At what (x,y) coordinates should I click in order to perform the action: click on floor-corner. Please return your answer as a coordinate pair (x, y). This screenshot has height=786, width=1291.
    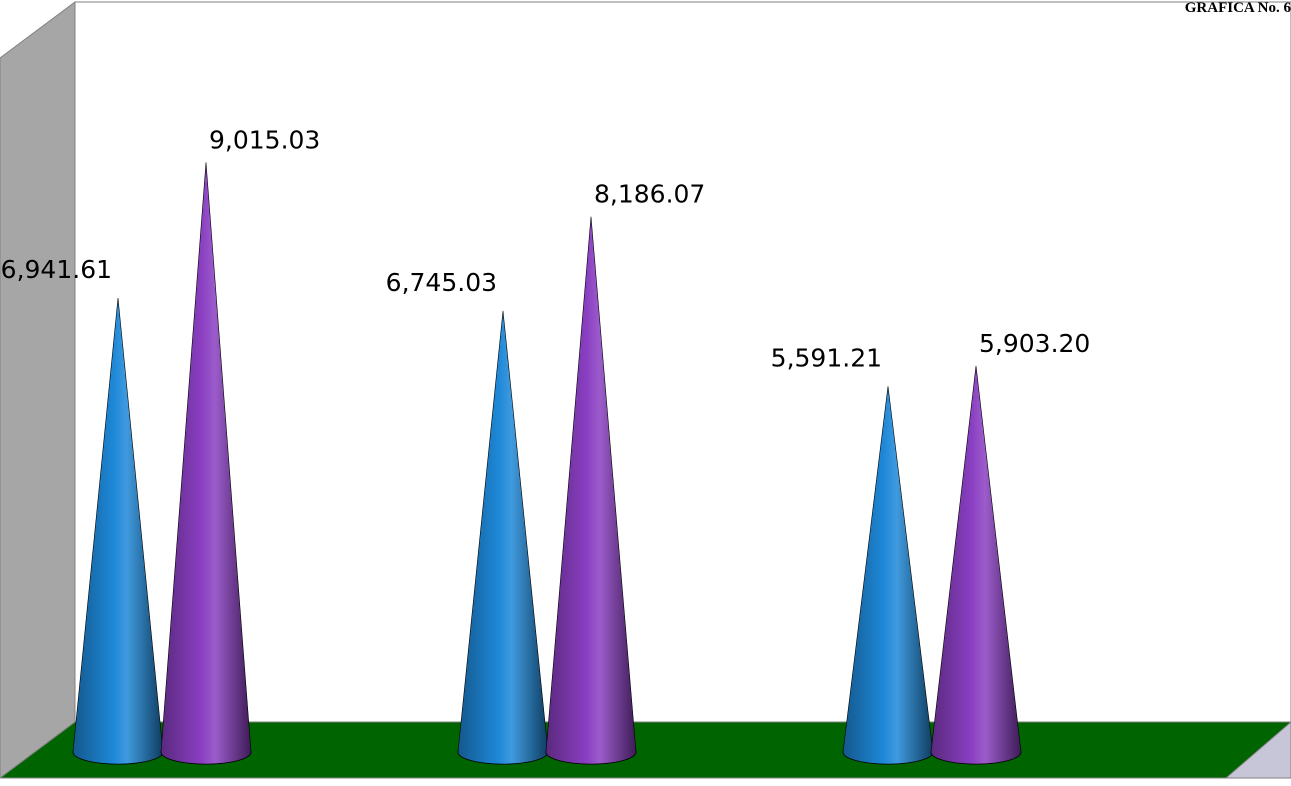
    Looking at the image, I should click on (1257, 750).